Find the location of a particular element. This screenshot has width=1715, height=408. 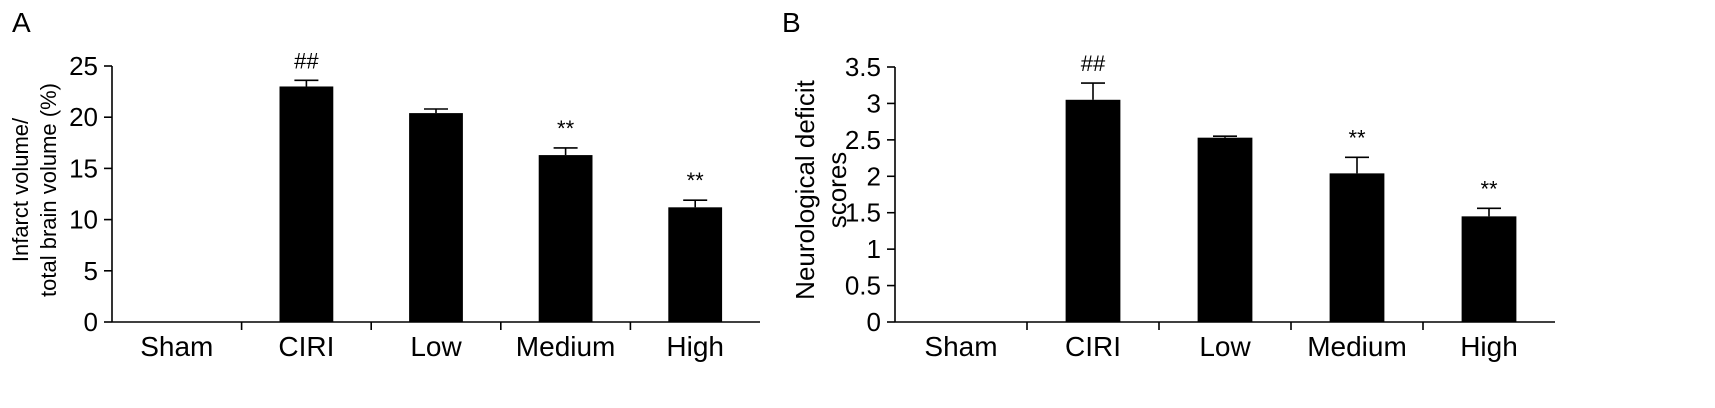

panel-b-y-tick-label: 0.5 is located at coordinates (863, 286).